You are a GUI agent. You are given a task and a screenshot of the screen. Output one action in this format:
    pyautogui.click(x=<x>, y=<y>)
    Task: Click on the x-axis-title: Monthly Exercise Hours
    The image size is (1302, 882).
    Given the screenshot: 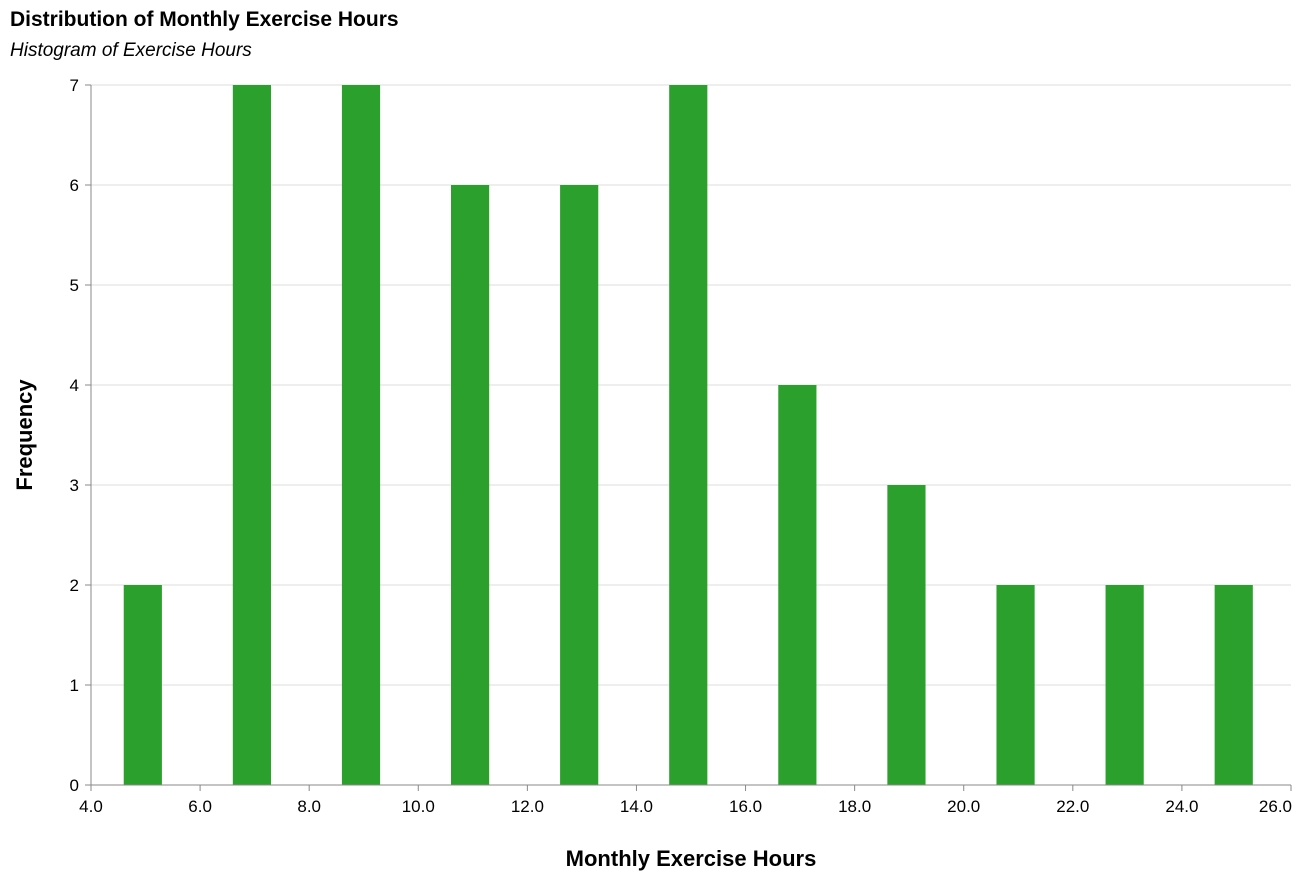 What is the action you would take?
    pyautogui.click(x=691, y=858)
    